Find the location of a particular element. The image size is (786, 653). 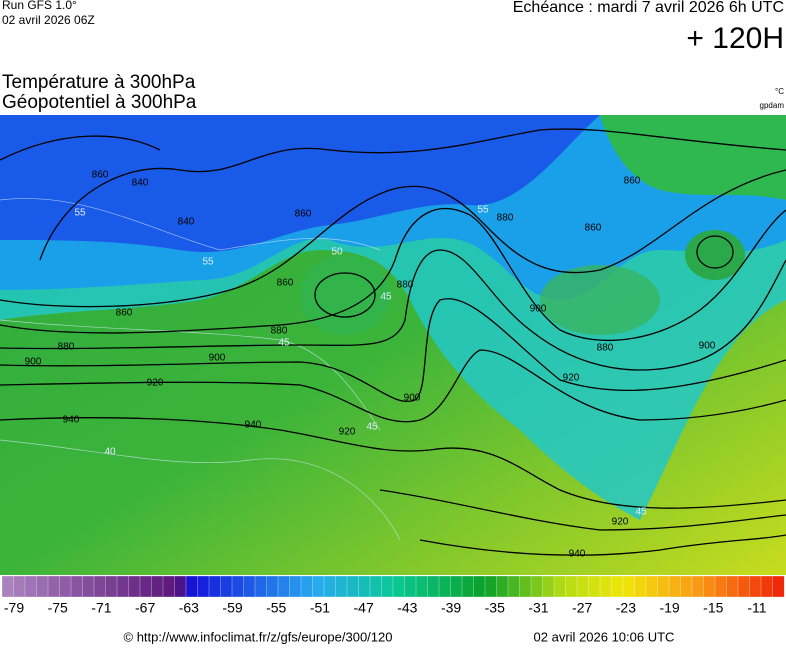

colorbar-label: -71 is located at coordinates (101, 608).